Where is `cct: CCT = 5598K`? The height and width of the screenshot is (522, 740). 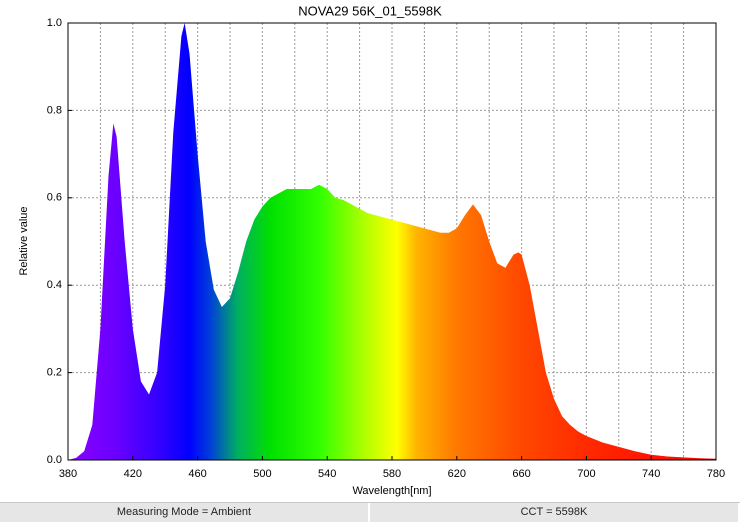 cct: CCT = 5598K is located at coordinates (555, 512).